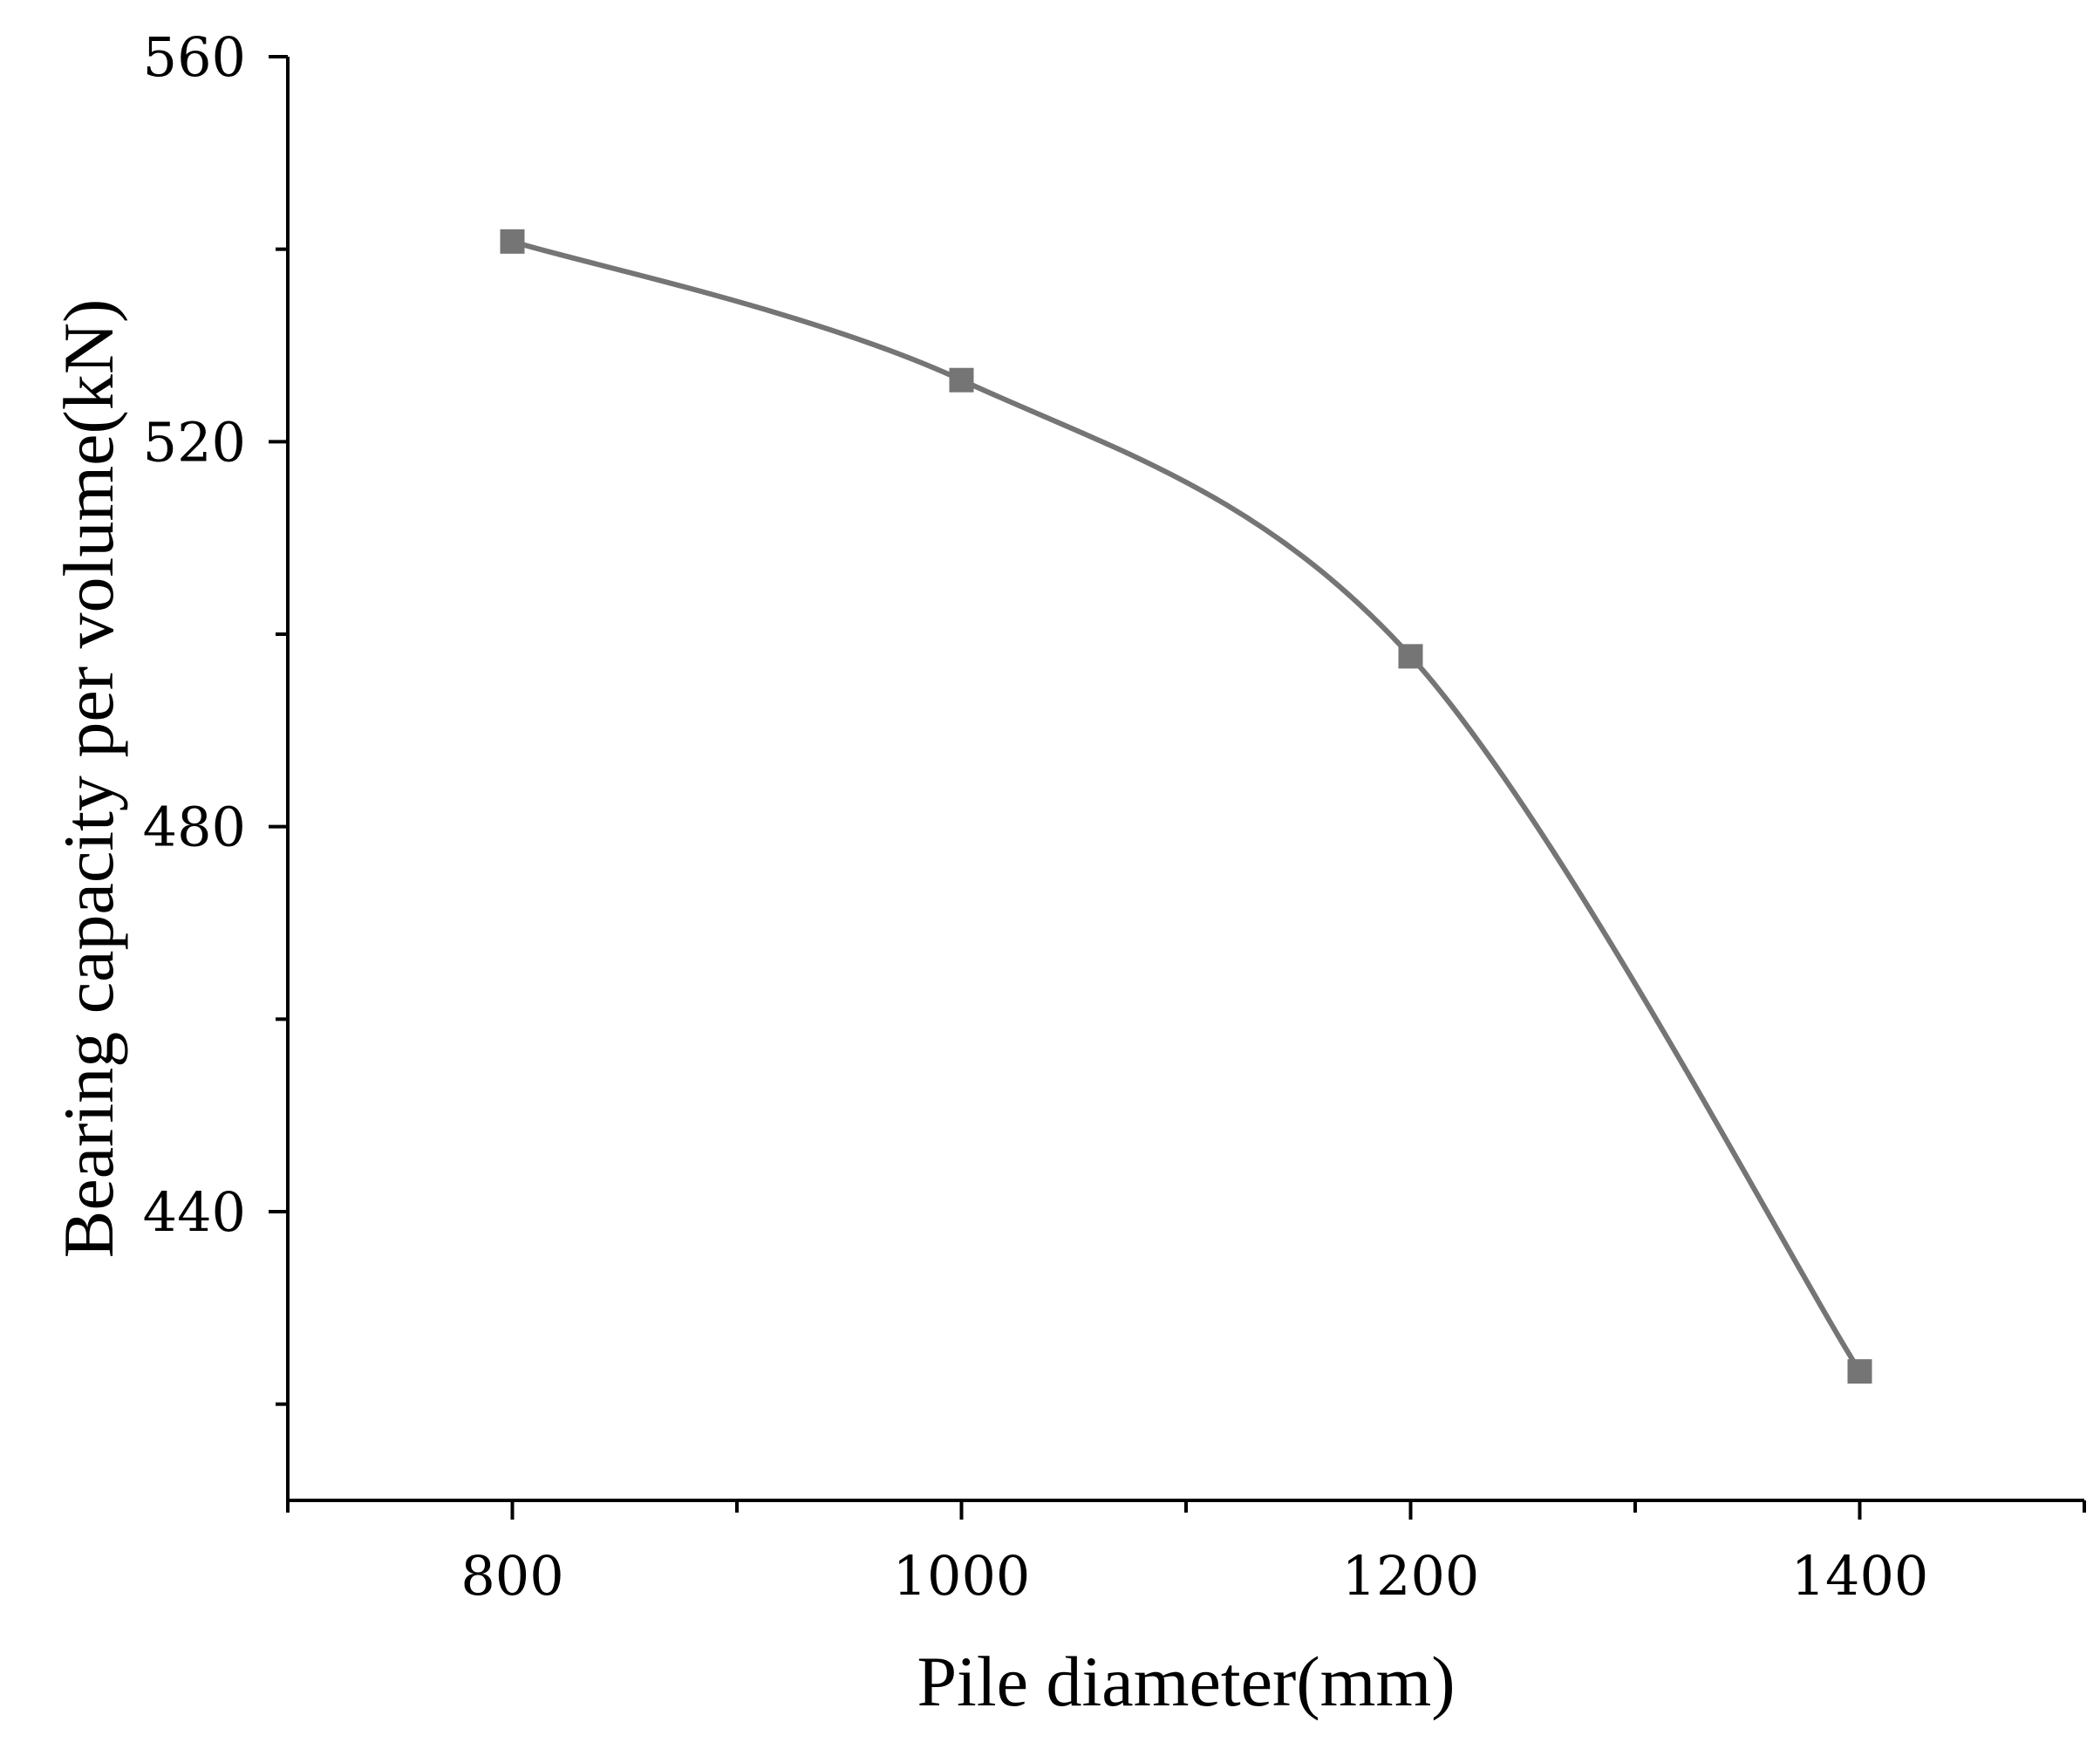 The image size is (2100, 1749). Describe the element at coordinates (962, 1576) in the screenshot. I see `x-tick-label: 1000` at that location.